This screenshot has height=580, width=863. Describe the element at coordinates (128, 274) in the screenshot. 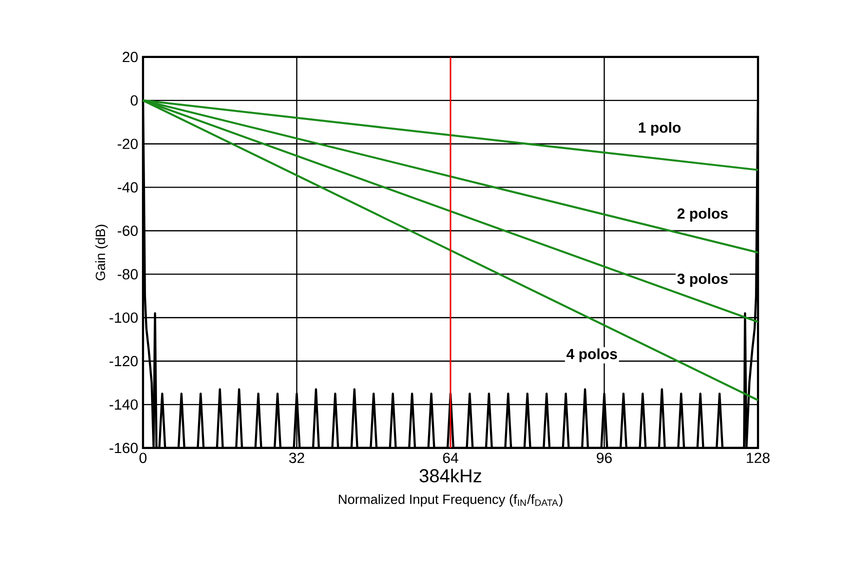

I see `y-tick-label: -80` at that location.